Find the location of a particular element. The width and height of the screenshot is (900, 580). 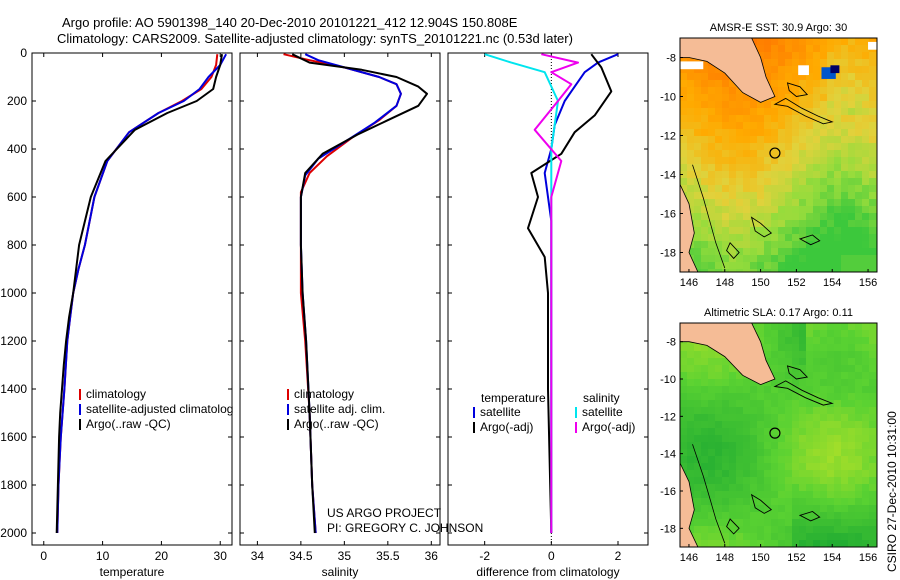

reef-outline is located at coordinates (809, 240).